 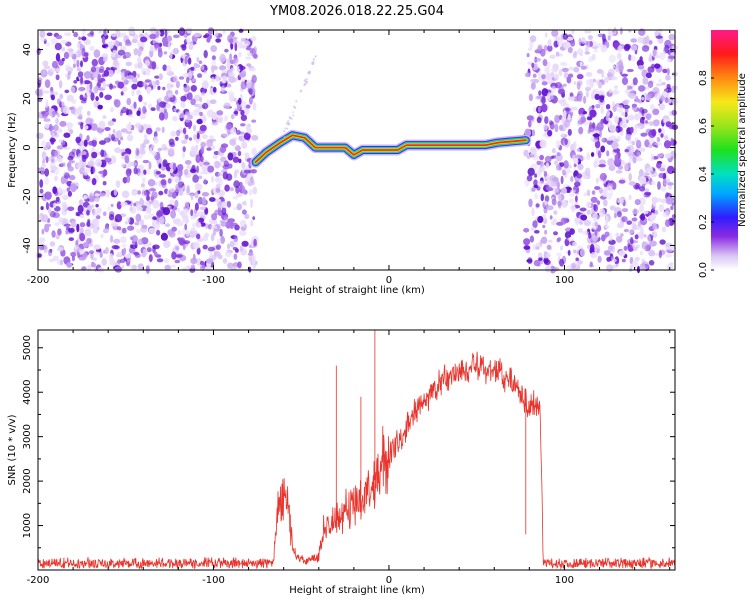 I want to click on snr-y-tick-label: 2000, so click(x=27, y=480).